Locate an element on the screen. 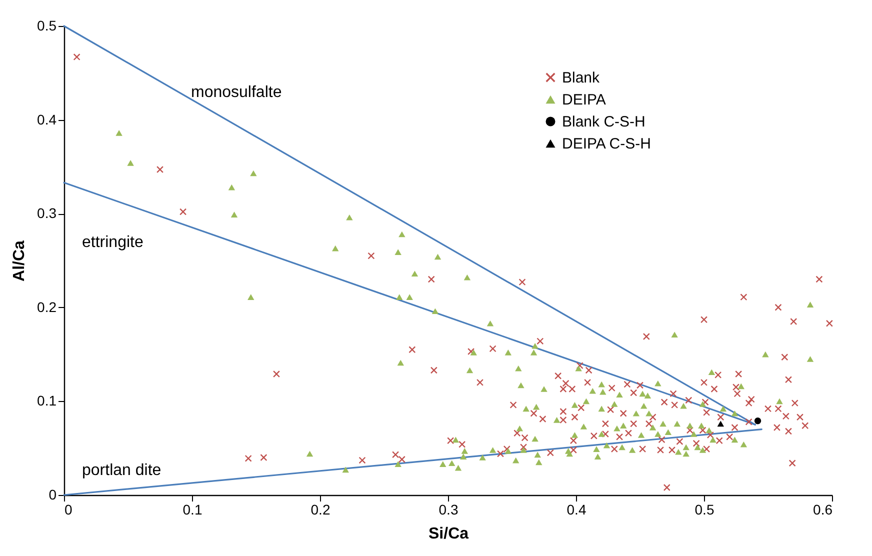 The width and height of the screenshot is (872, 556). y-tick-label: 0.2 is located at coordinates (47, 306).